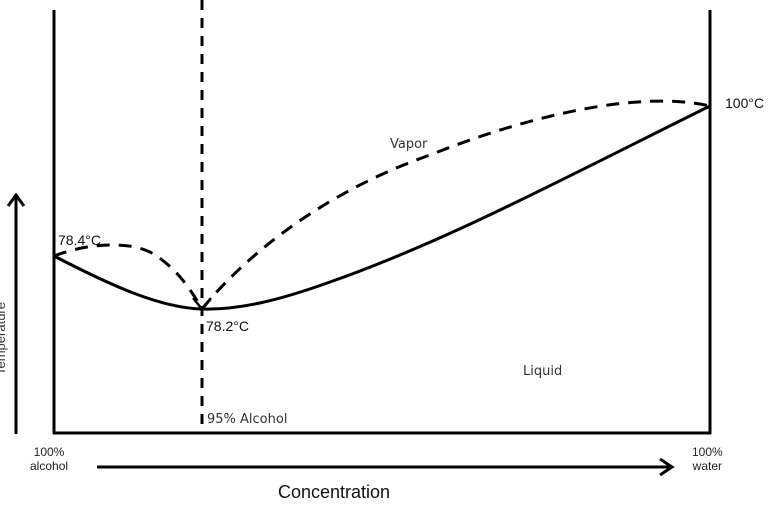  What do you see at coordinates (409, 144) in the screenshot?
I see `label-vapor-region: Vapor` at bounding box center [409, 144].